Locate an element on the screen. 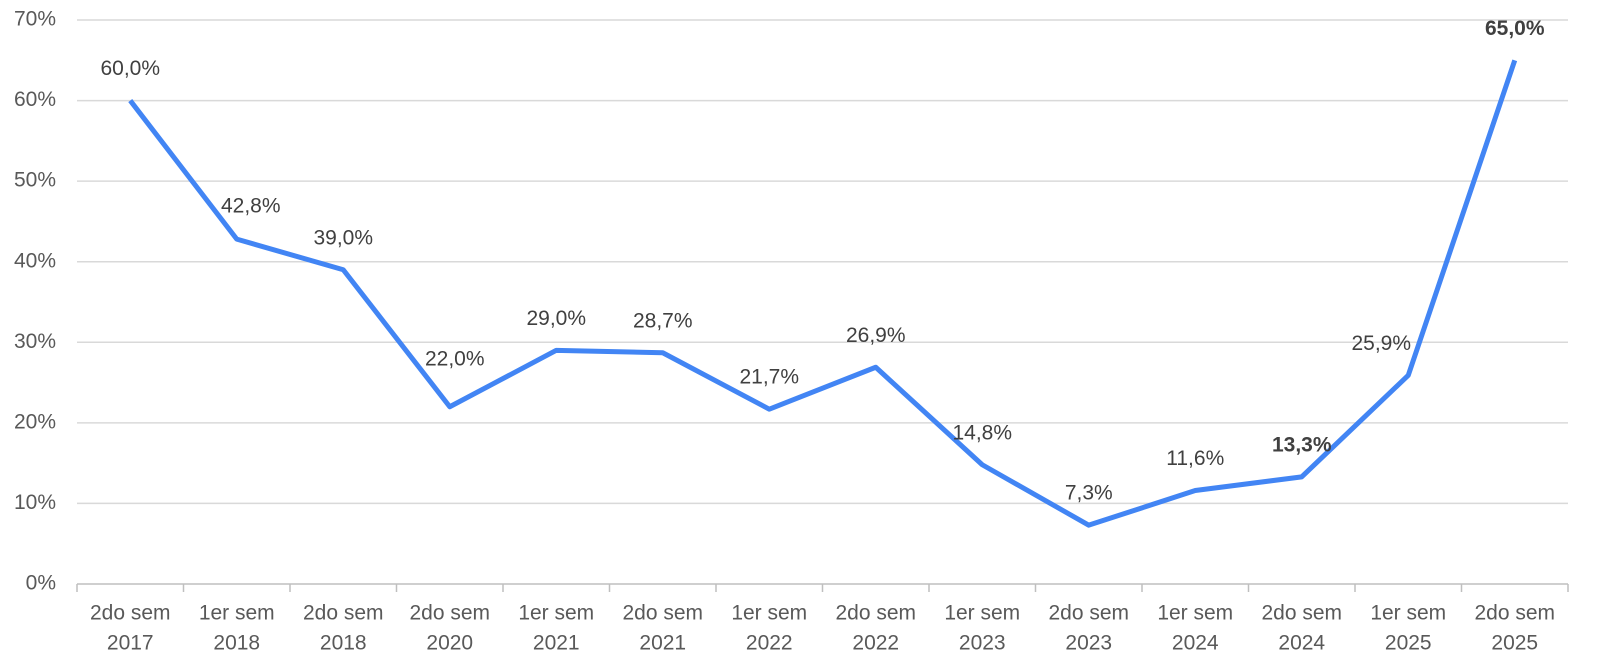  y-tick-label: 60% is located at coordinates (35, 99).